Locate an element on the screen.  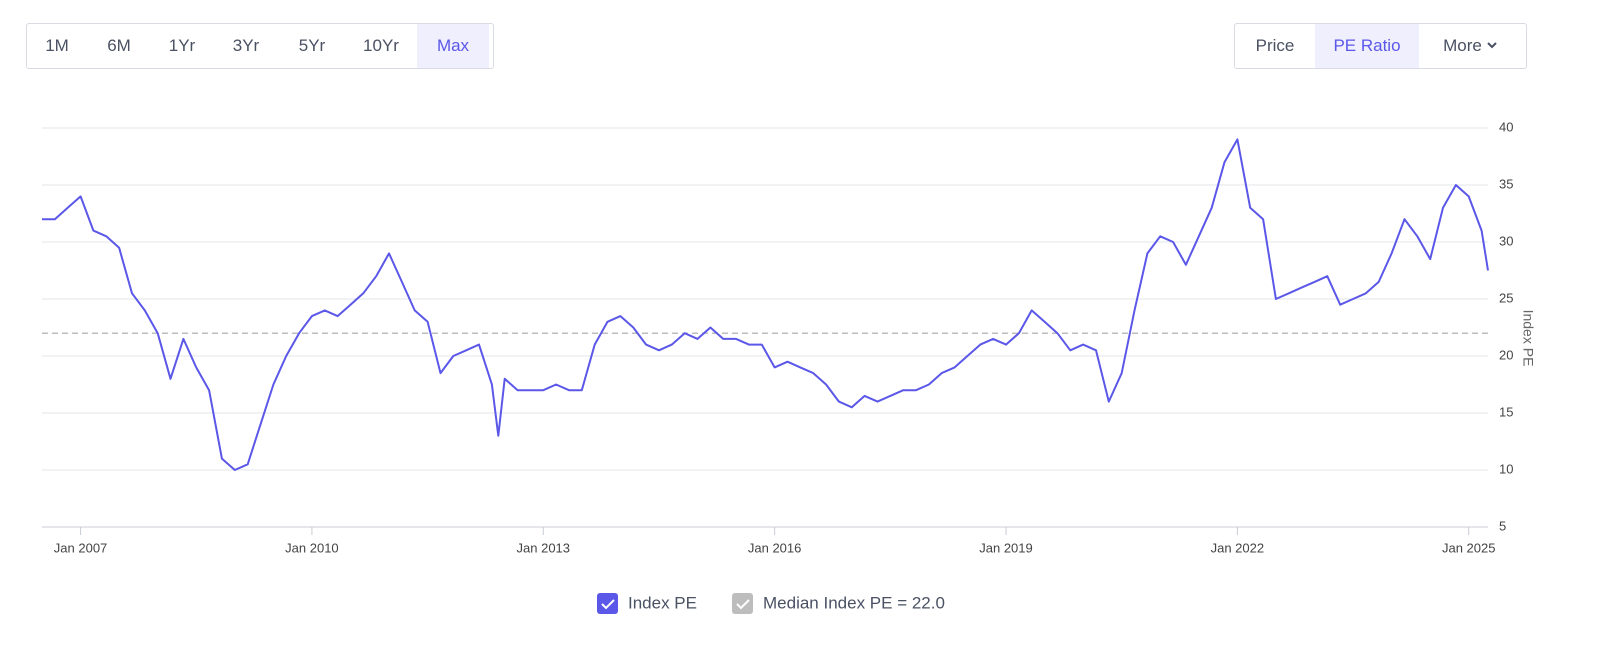
y-tick-label: 35 is located at coordinates (1506, 183).